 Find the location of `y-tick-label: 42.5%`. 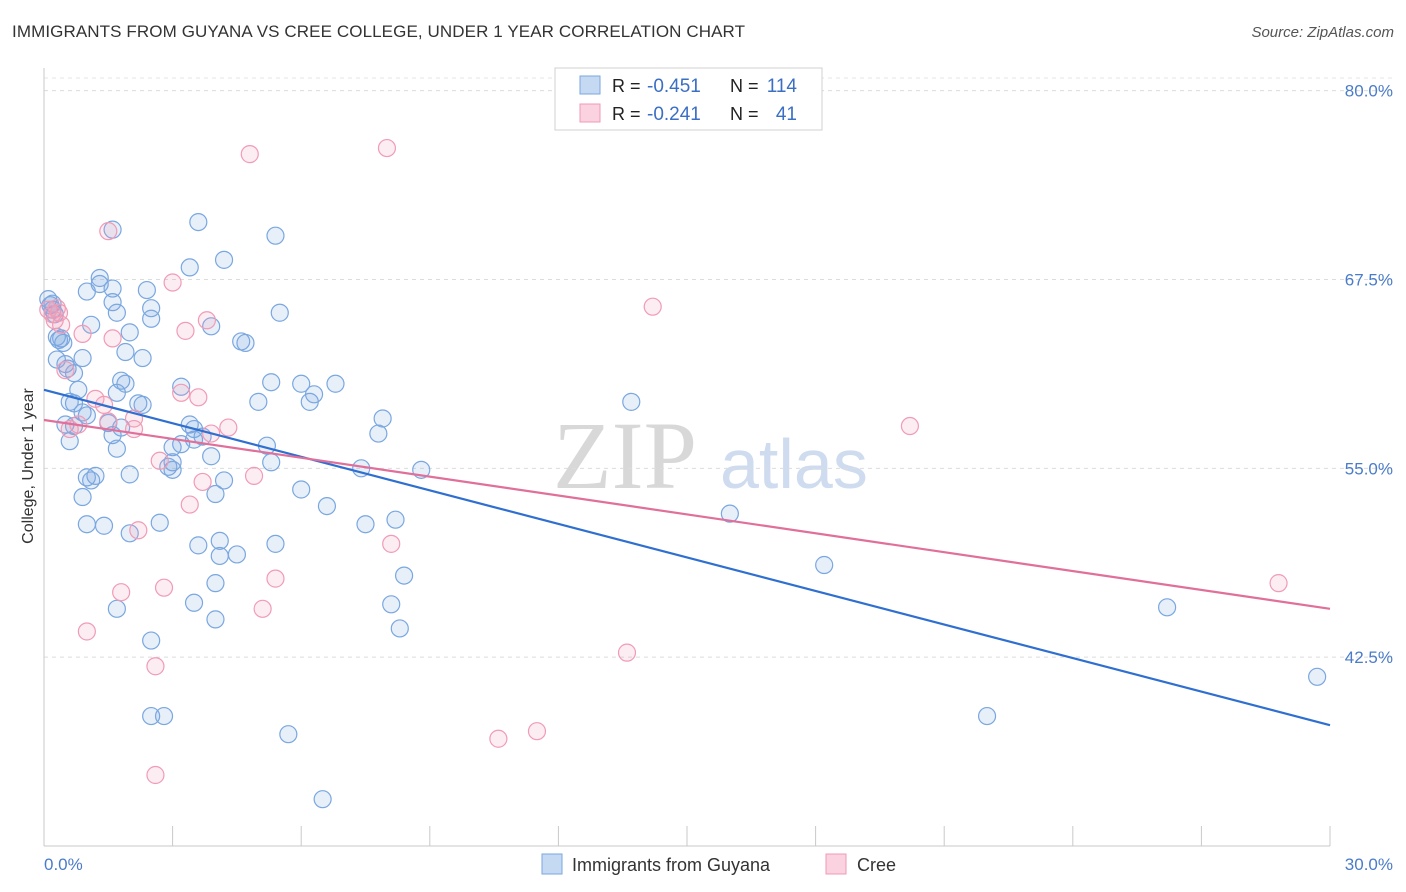

y-tick-label: 42.5% is located at coordinates (1369, 657).